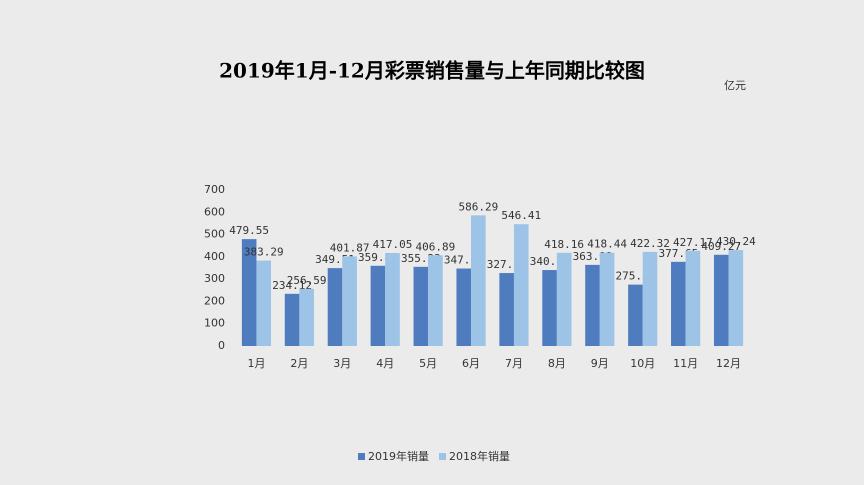 Image resolution: width=864 pixels, height=485 pixels. Describe the element at coordinates (735, 85) in the screenshot. I see `unit-label: 亿元` at that location.